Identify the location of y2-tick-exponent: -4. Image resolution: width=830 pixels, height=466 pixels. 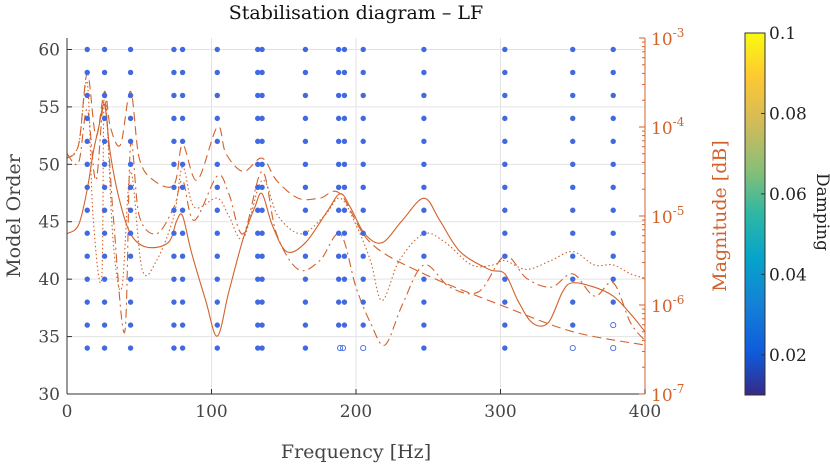
(679, 122).